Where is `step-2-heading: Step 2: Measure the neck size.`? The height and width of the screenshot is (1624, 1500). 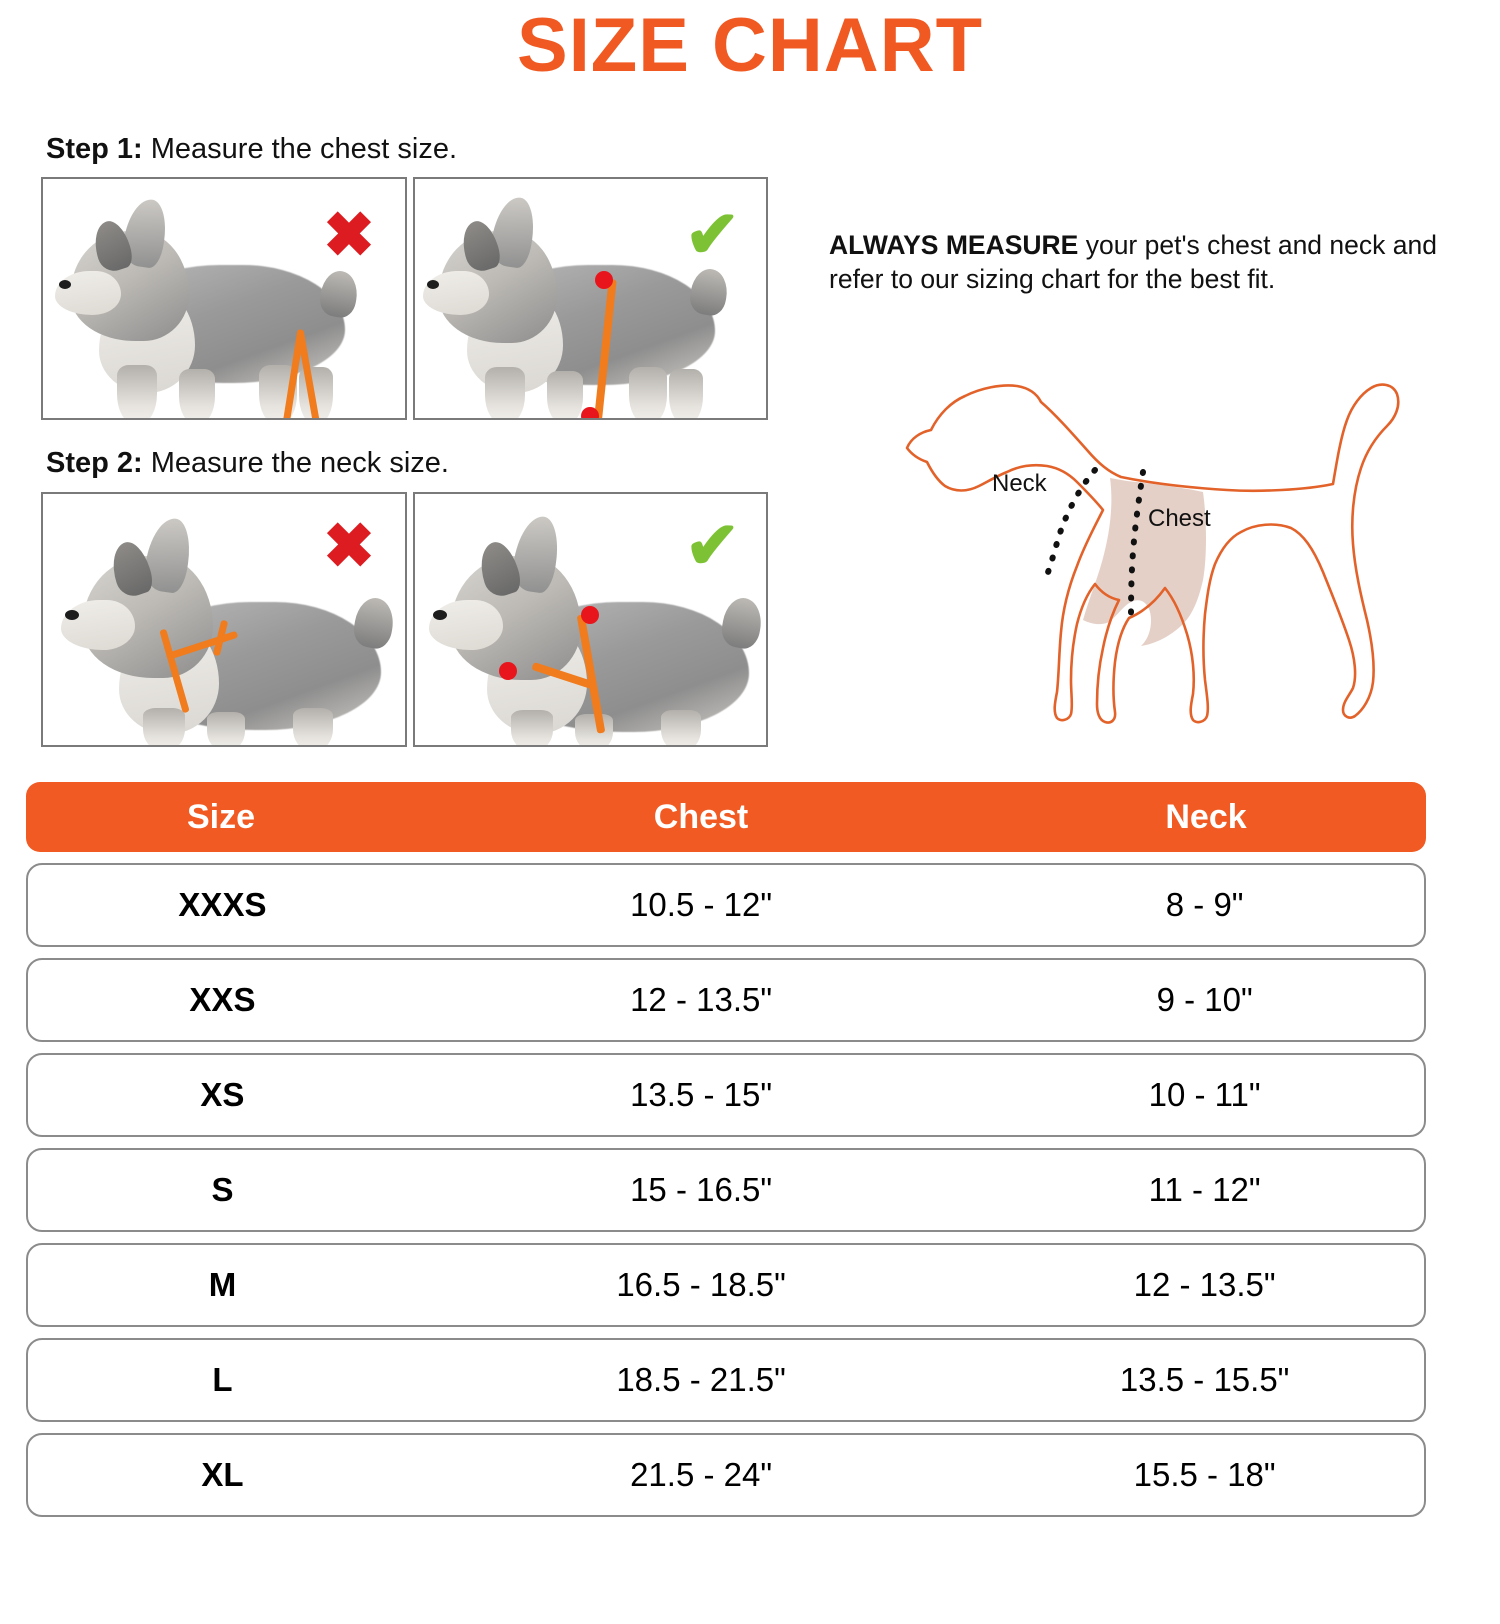
step-2-heading: Step 2: Measure the neck size. is located at coordinates (247, 463).